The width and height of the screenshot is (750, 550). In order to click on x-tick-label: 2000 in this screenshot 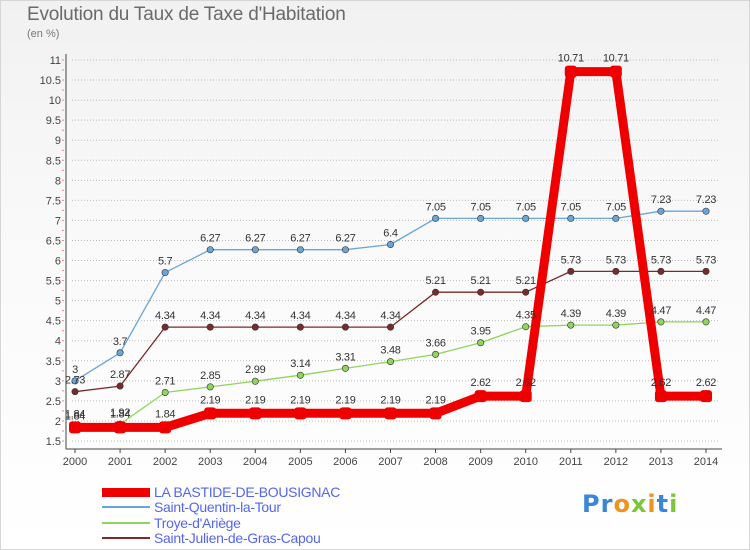, I will do `click(75, 462)`.